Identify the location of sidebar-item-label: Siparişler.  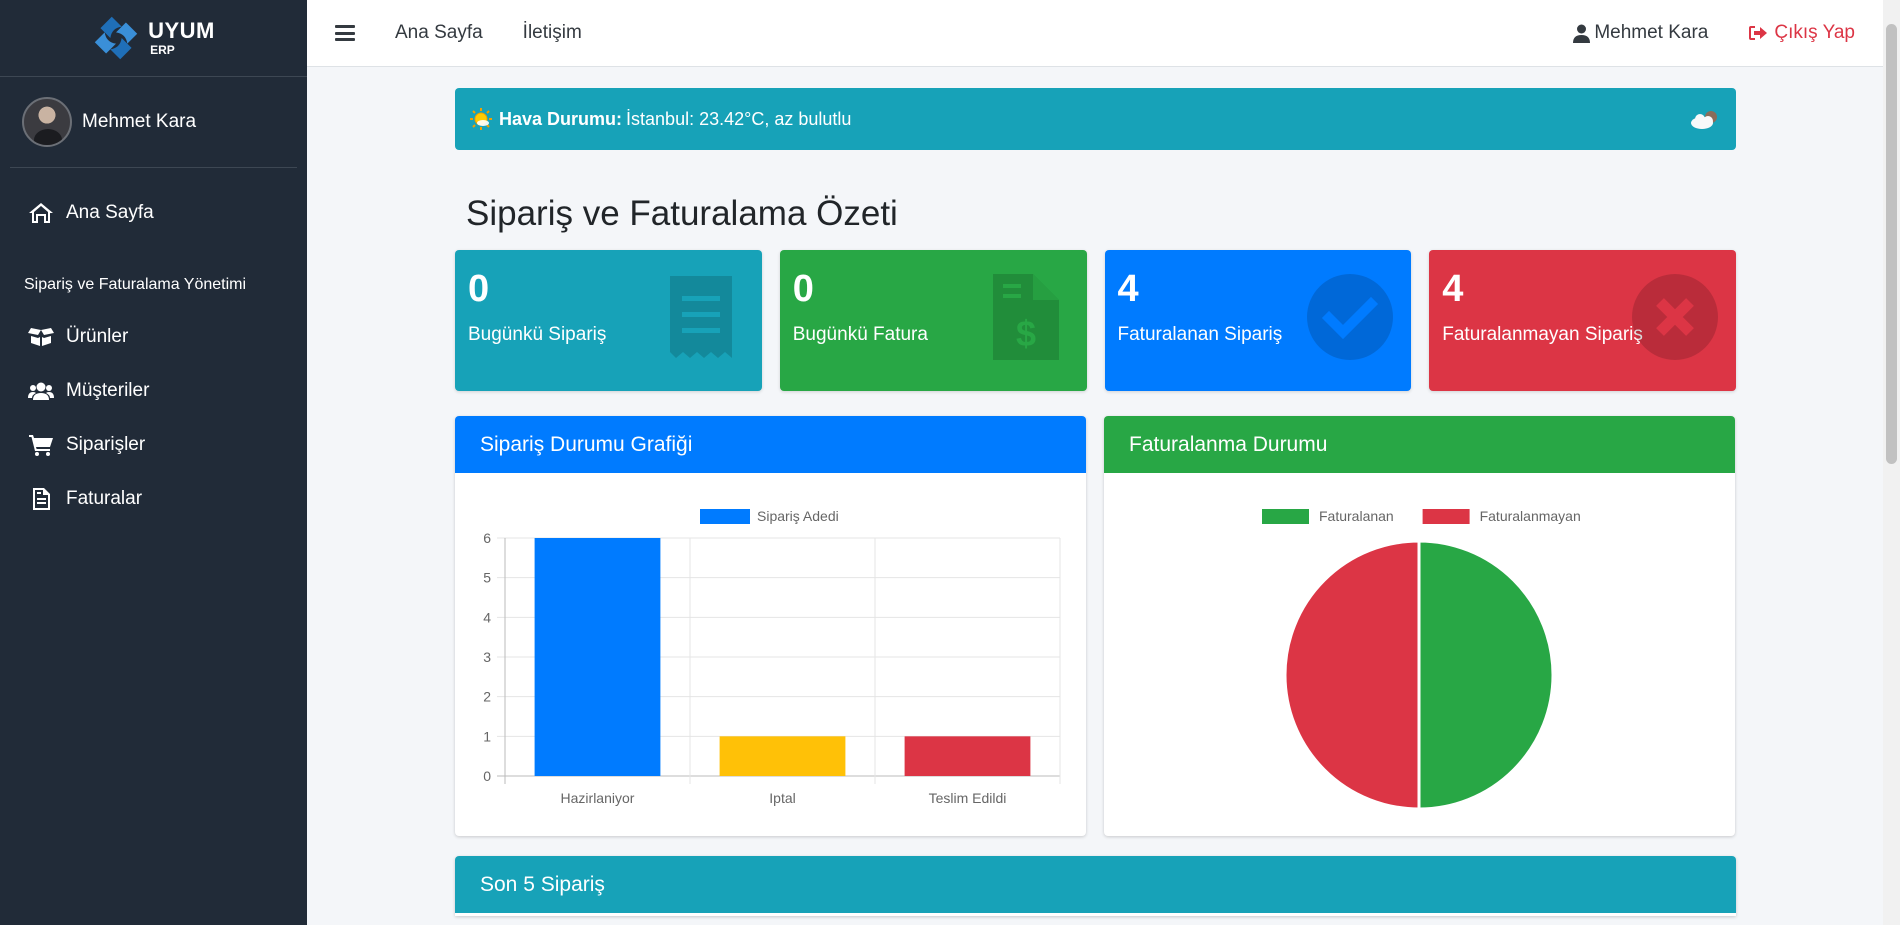
(106, 444).